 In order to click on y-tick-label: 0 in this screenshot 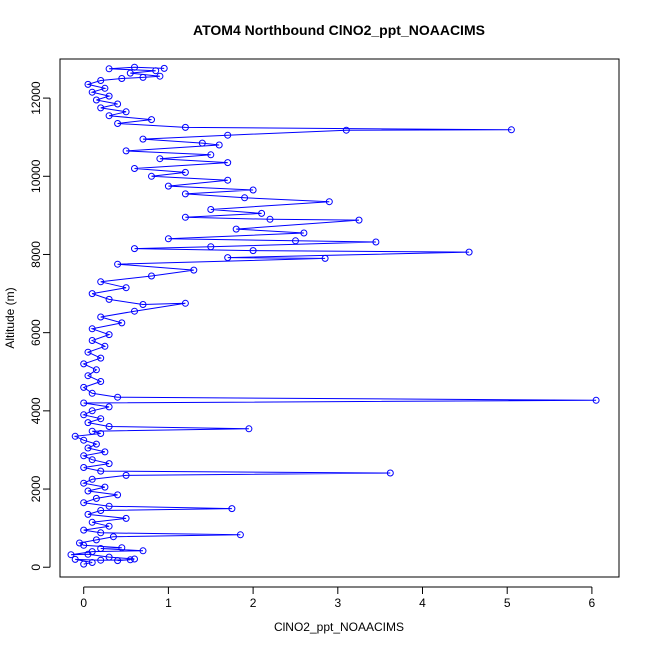, I will do `click(36, 567)`.